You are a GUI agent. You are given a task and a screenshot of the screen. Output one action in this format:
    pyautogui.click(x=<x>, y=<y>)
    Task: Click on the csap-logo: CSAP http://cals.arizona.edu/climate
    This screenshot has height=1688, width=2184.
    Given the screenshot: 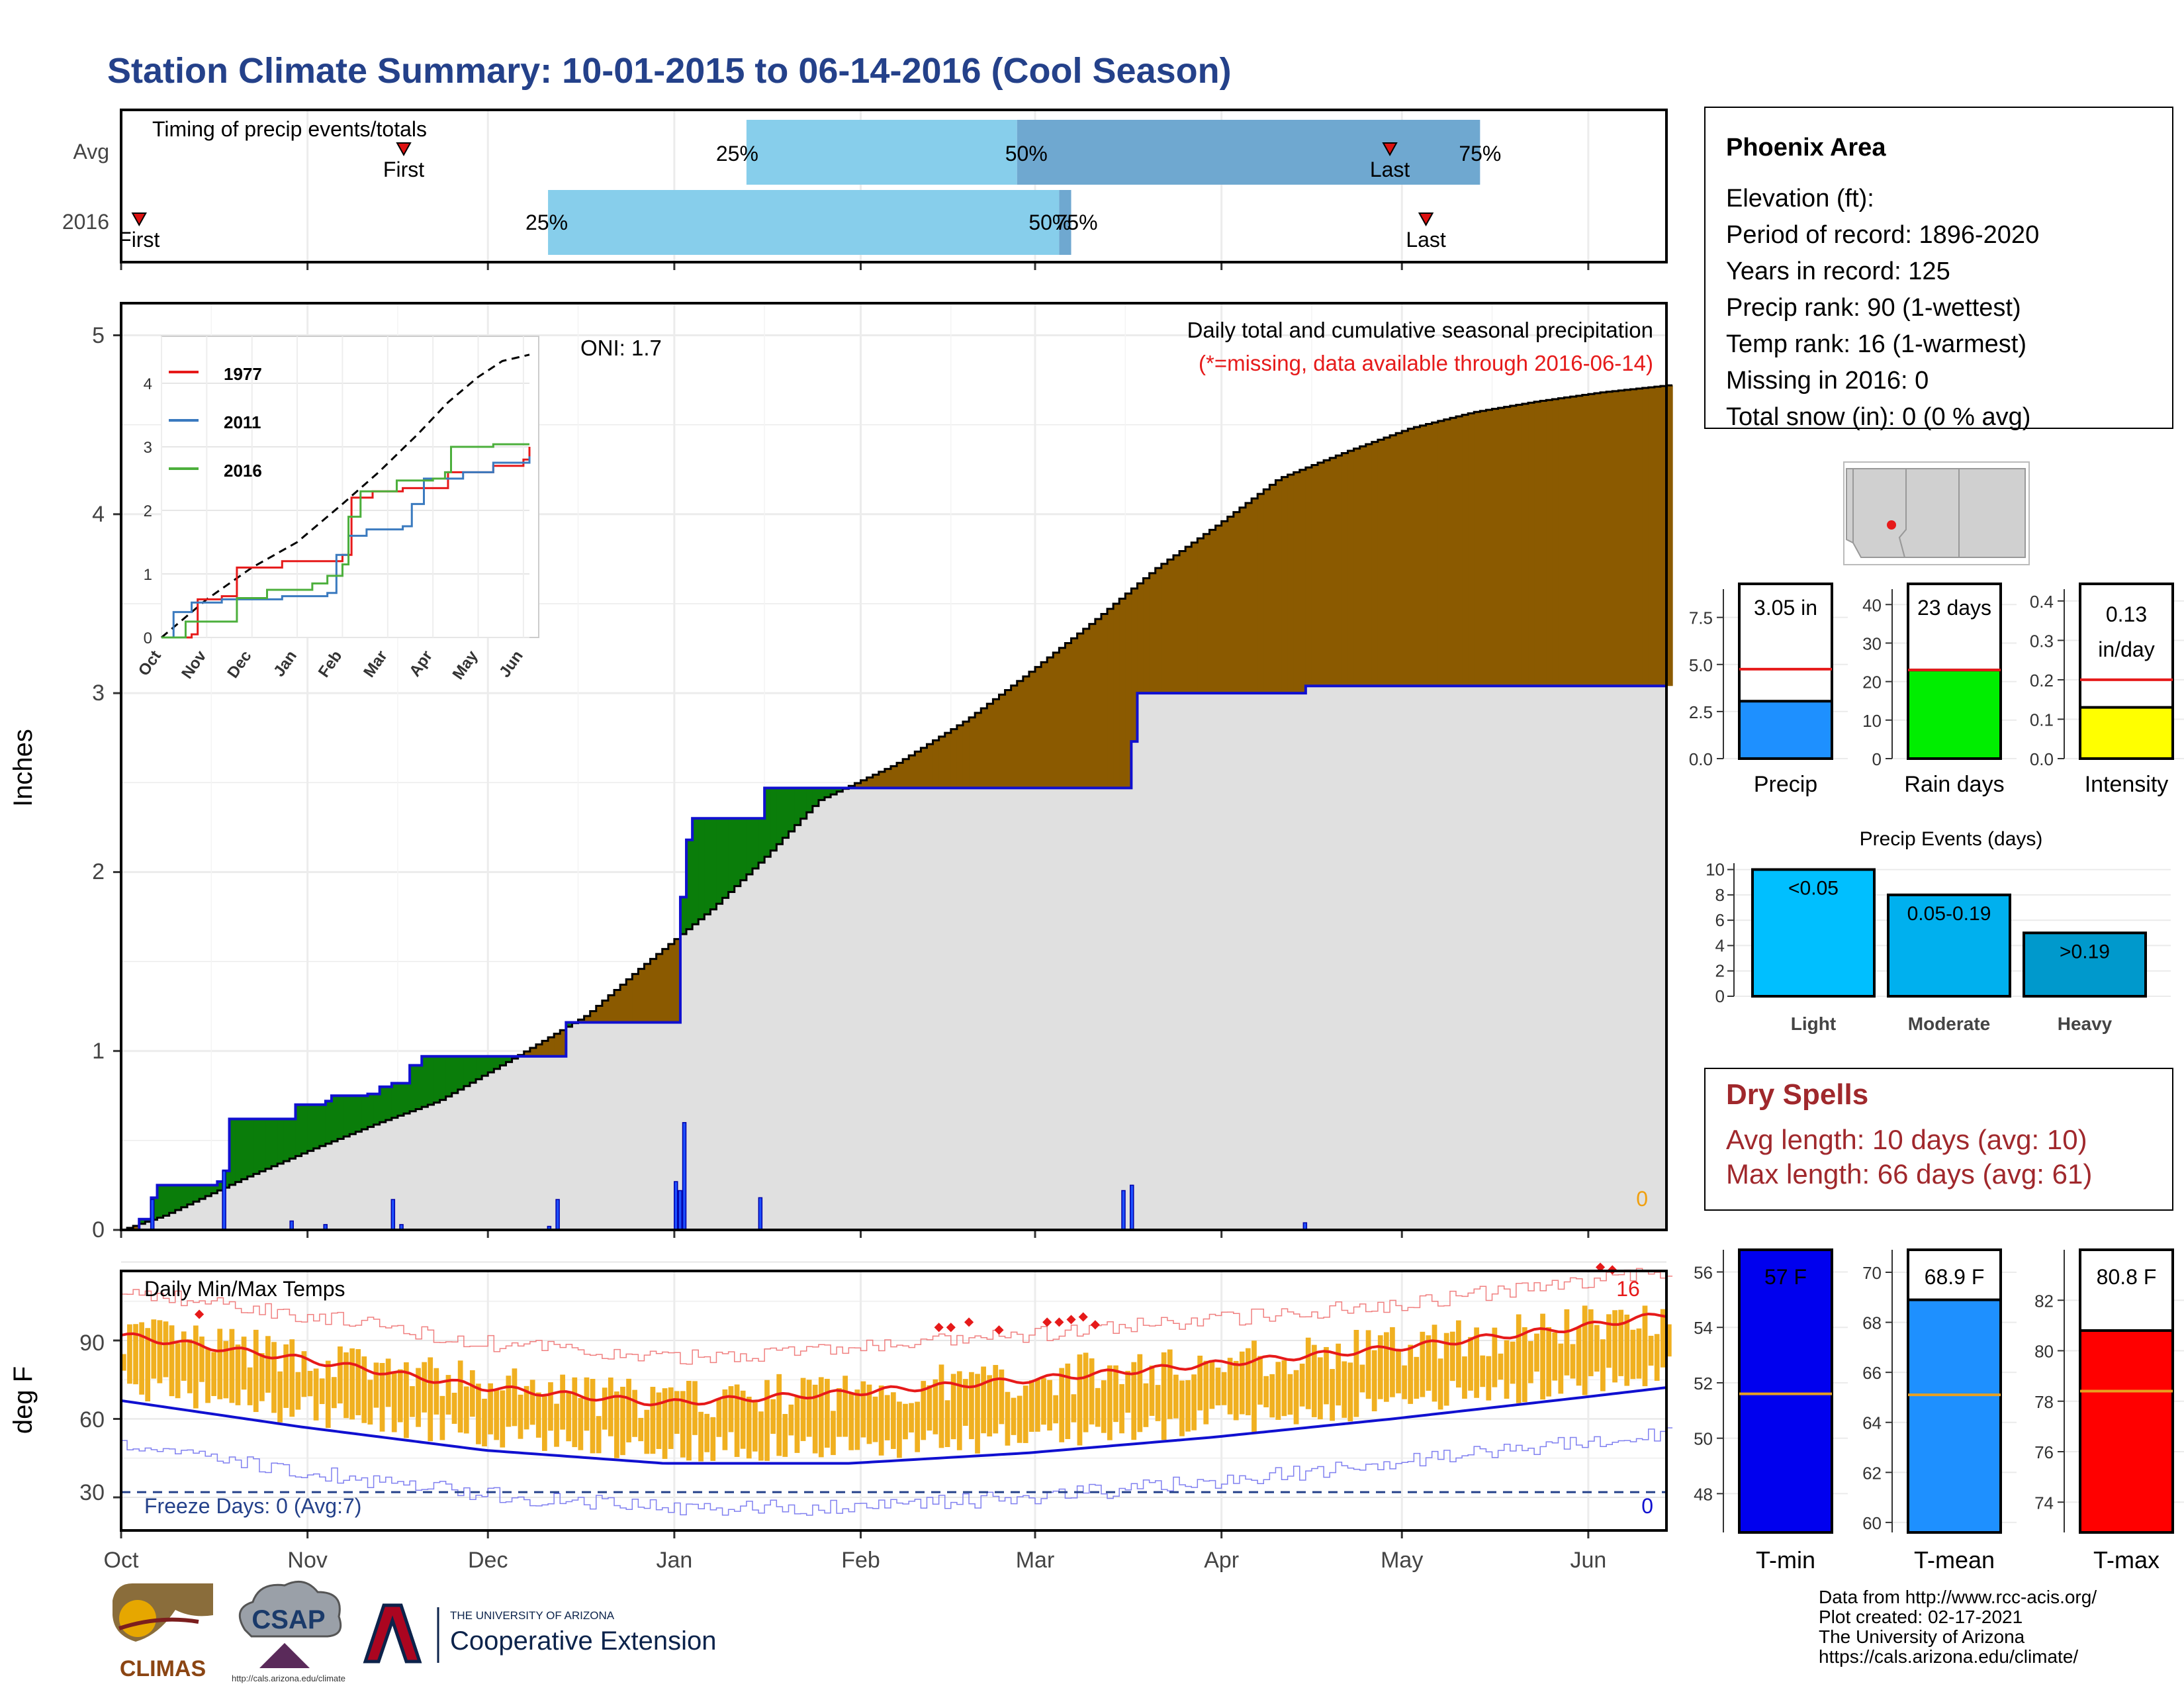 What is the action you would take?
    pyautogui.click(x=288, y=1631)
    